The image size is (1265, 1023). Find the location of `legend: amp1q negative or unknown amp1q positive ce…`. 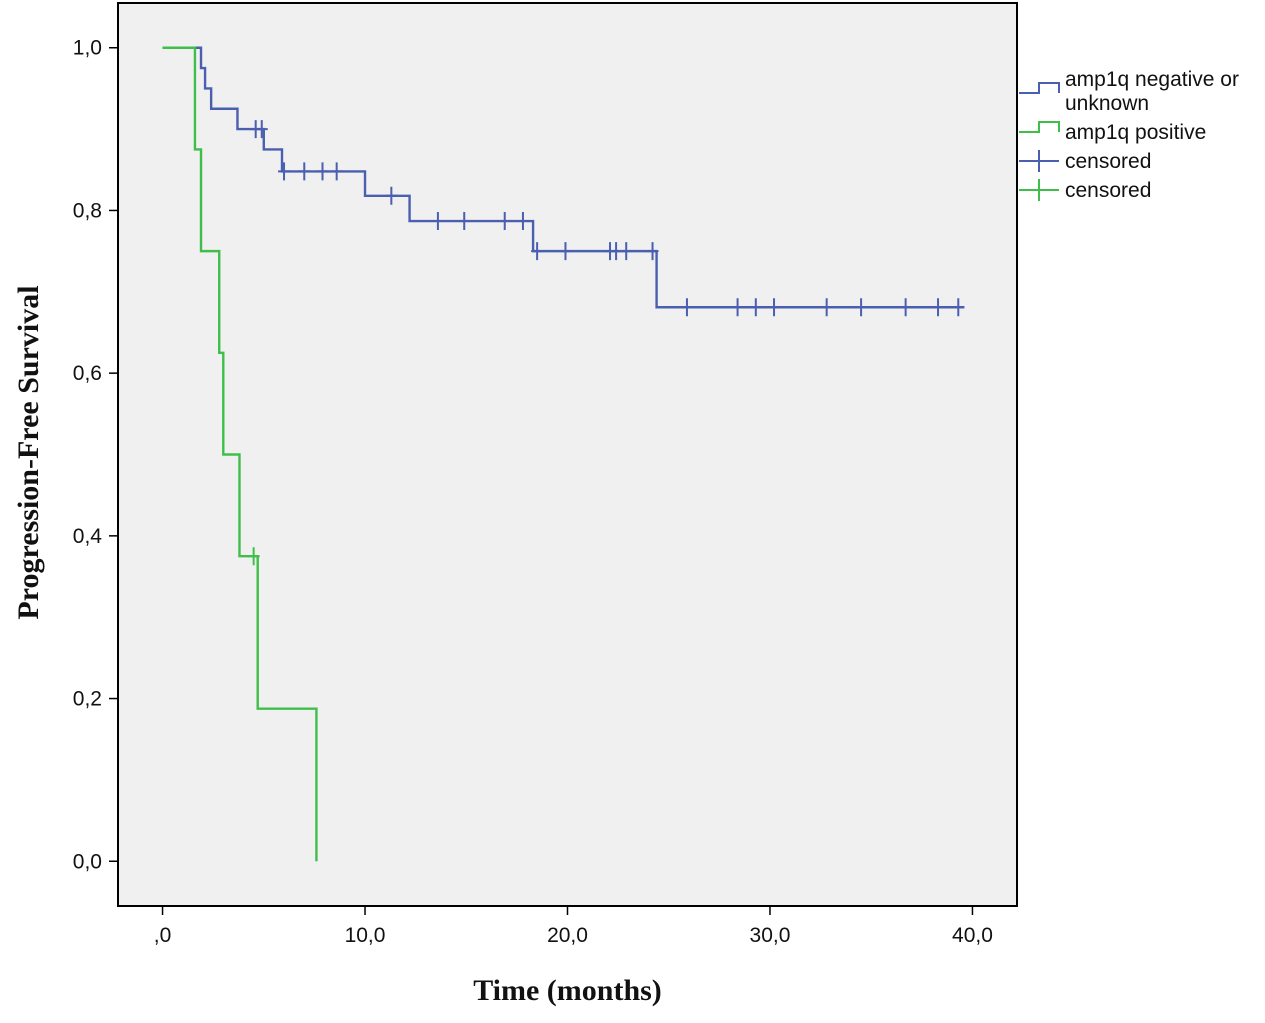

legend: amp1q negative or unknown amp1q positive ce… is located at coordinates (1129, 135).